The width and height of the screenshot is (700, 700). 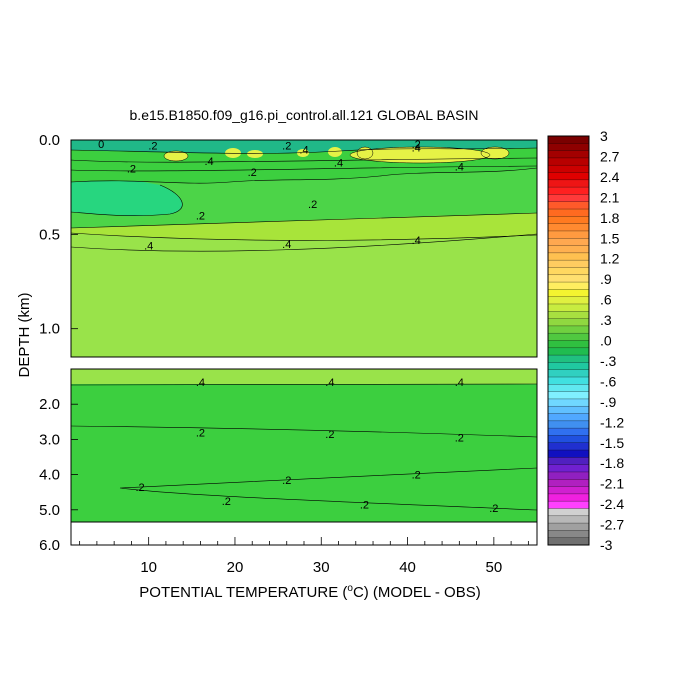 I want to click on colorbar-label-1: 2.7, so click(x=610, y=156).